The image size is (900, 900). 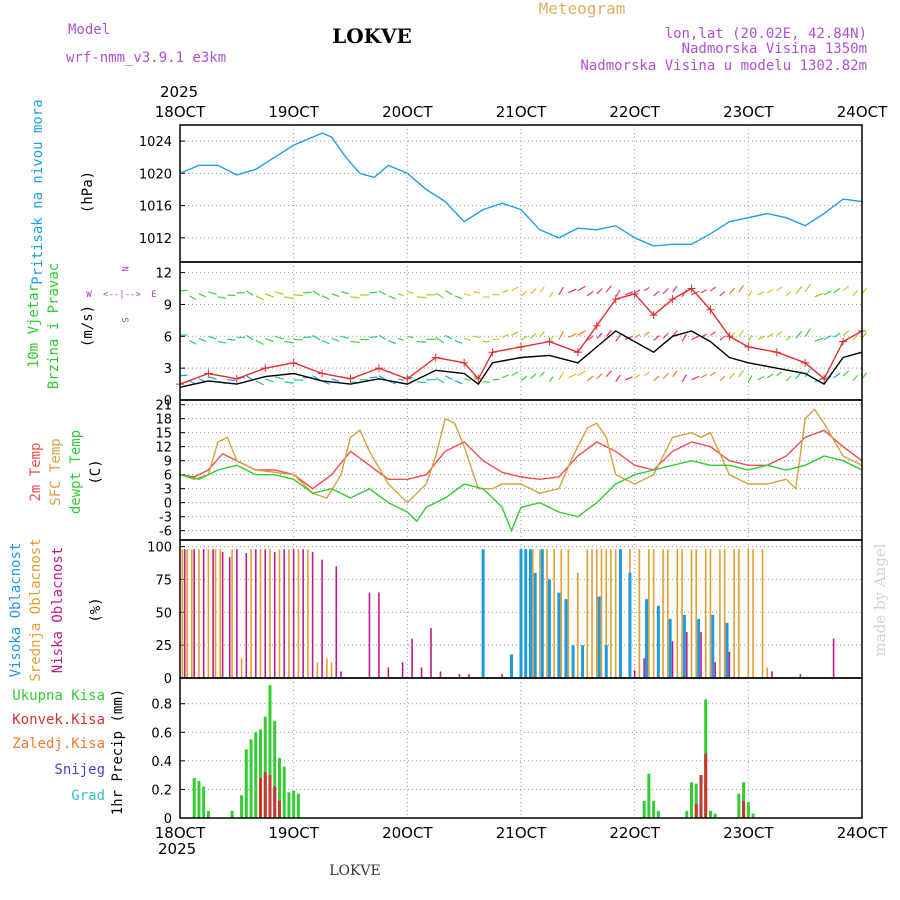 I want to click on cloud-high-label: Visoka Oblacnost, so click(x=16, y=610).